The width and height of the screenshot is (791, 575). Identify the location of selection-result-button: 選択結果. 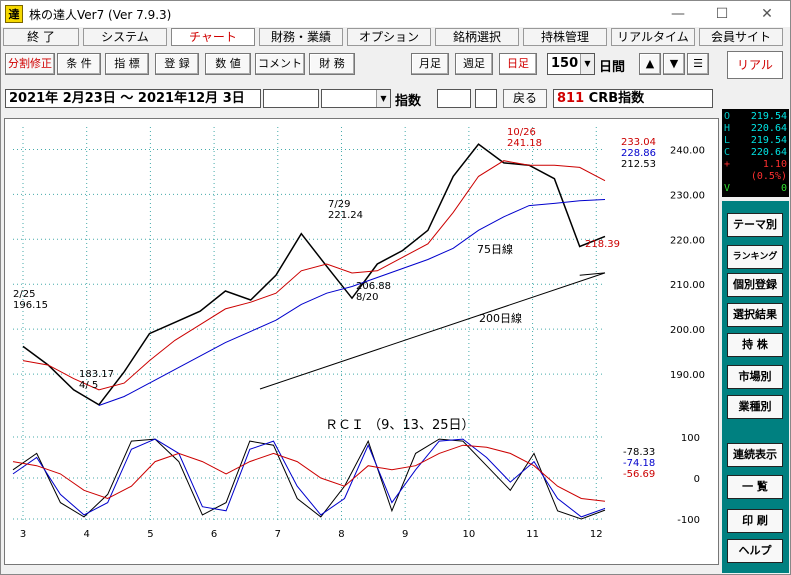
(755, 315).